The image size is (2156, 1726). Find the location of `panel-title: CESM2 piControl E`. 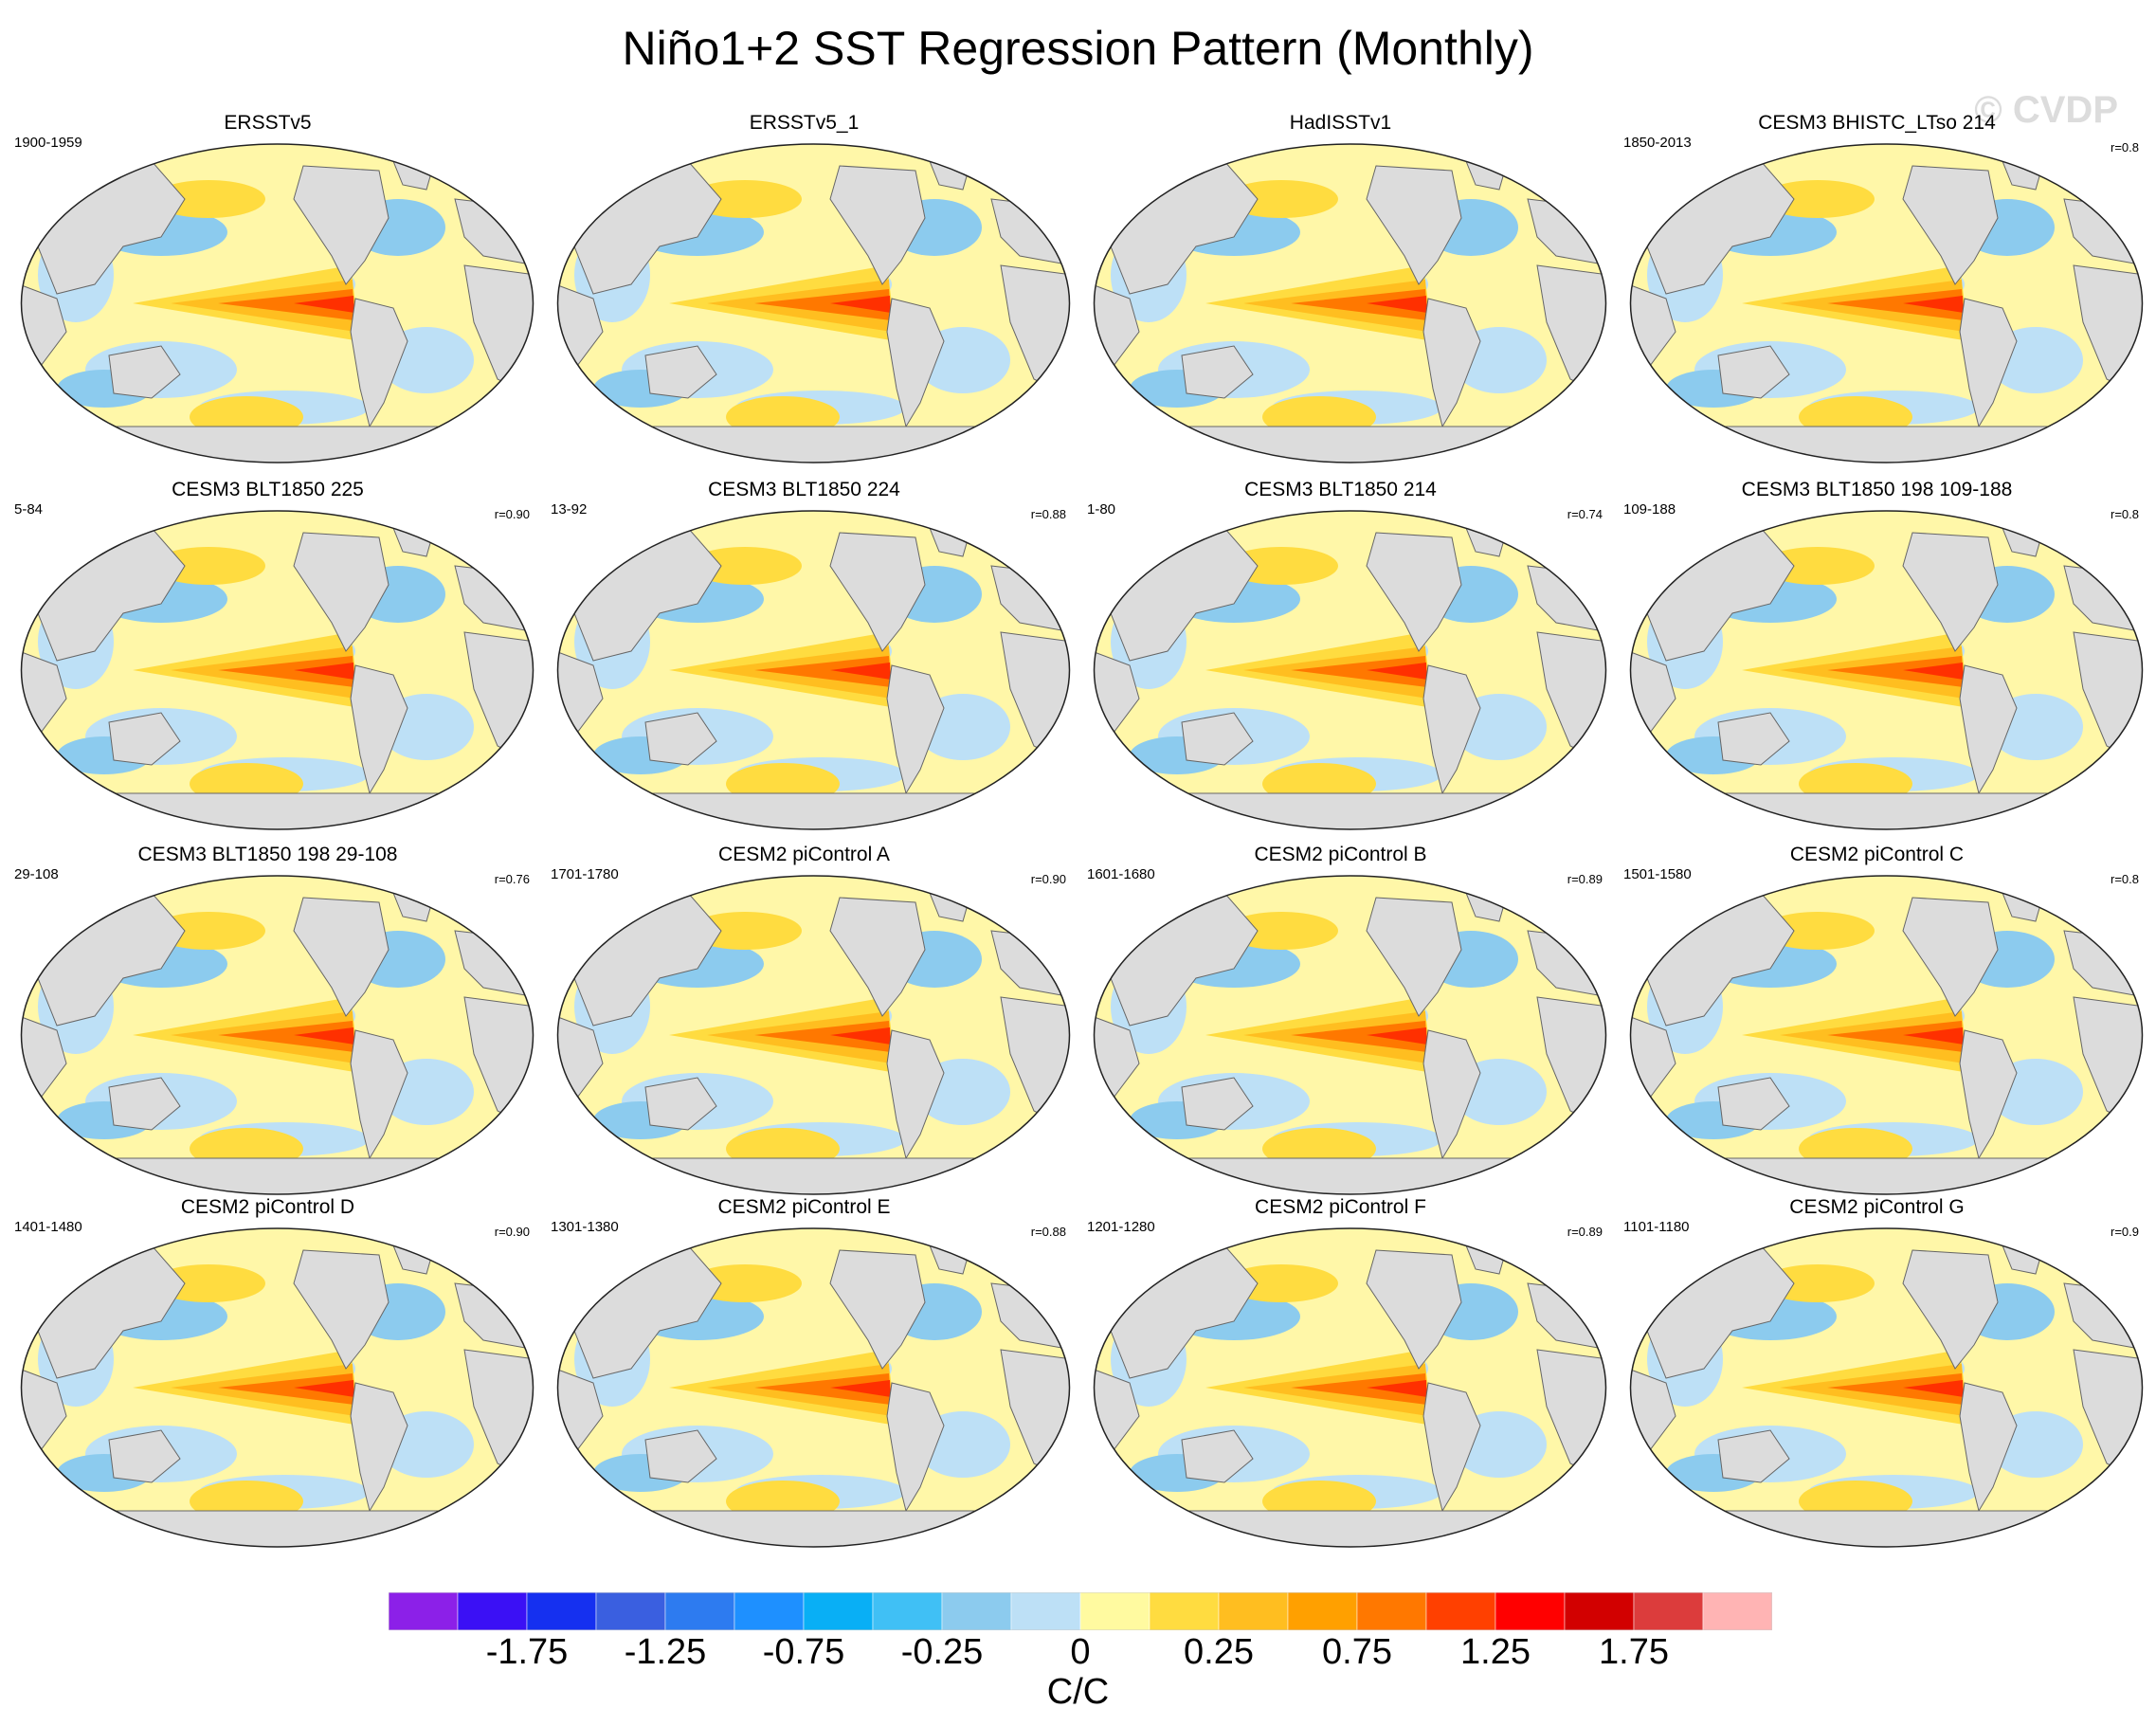

panel-title: CESM2 piControl E is located at coordinates (804, 1207).